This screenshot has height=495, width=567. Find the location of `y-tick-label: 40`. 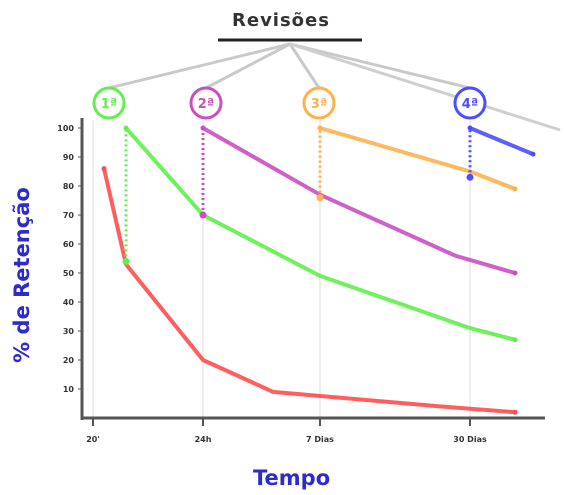

y-tick-label: 40 is located at coordinates (69, 302).